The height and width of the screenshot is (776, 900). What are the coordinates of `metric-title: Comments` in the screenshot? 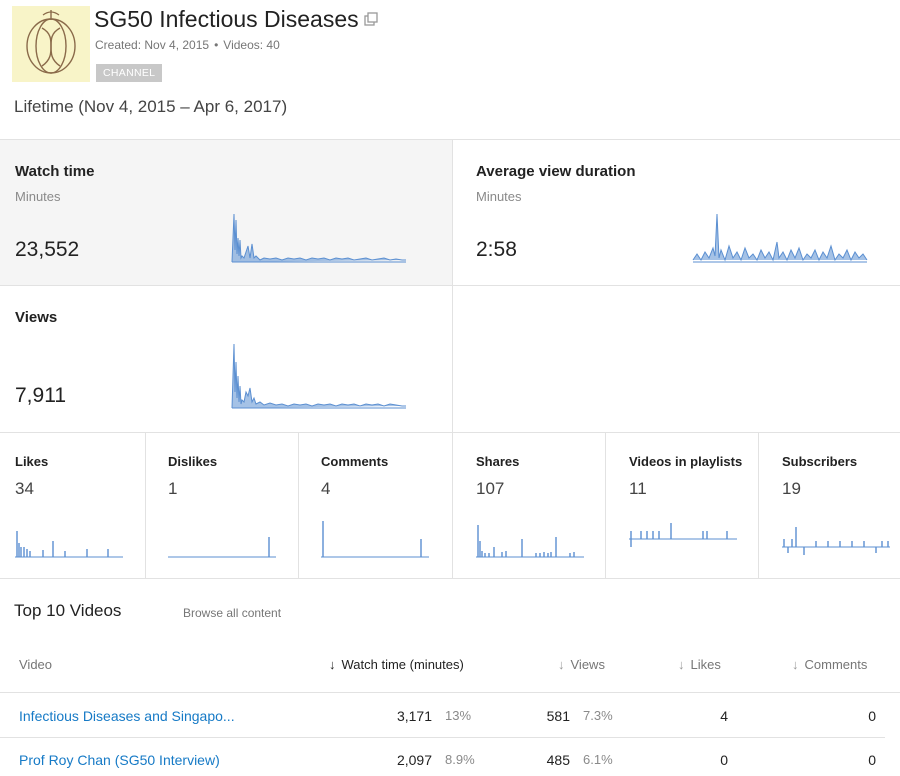 It's located at (355, 461).